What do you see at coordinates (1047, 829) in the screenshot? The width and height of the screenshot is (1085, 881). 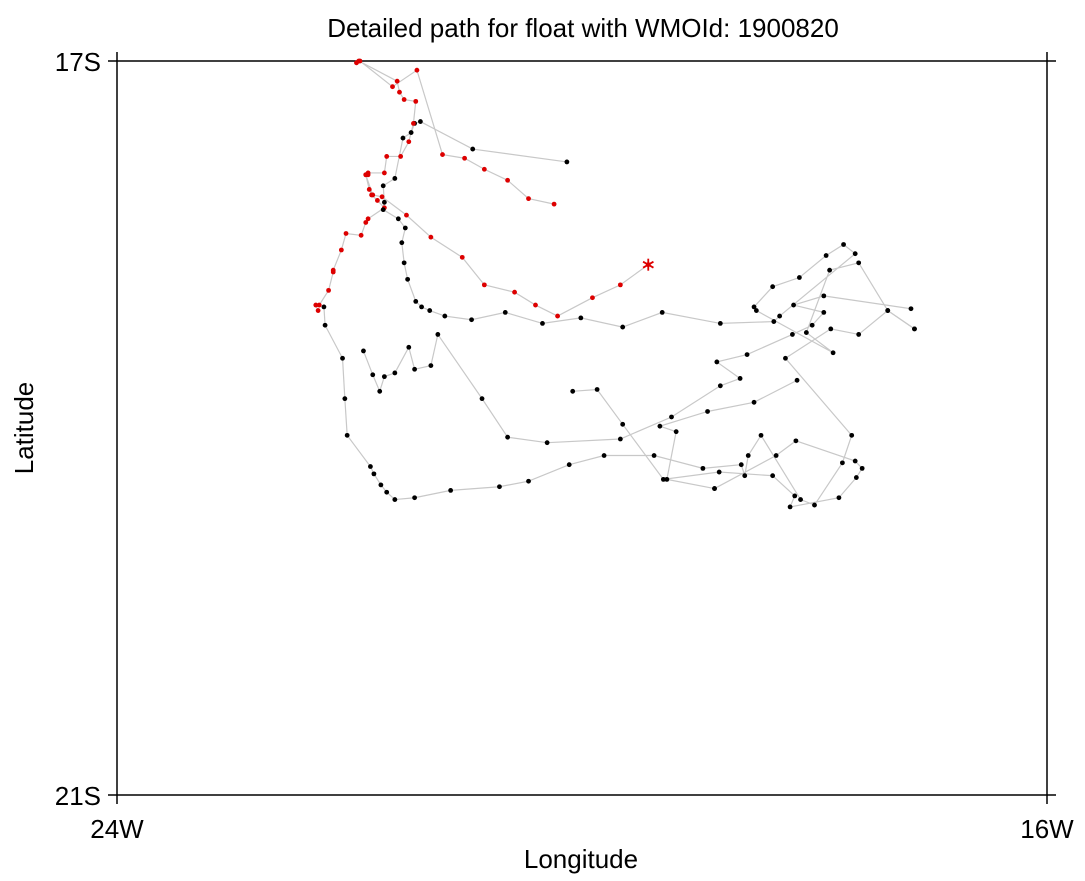 I see `x-tick-label-right: 16W` at bounding box center [1047, 829].